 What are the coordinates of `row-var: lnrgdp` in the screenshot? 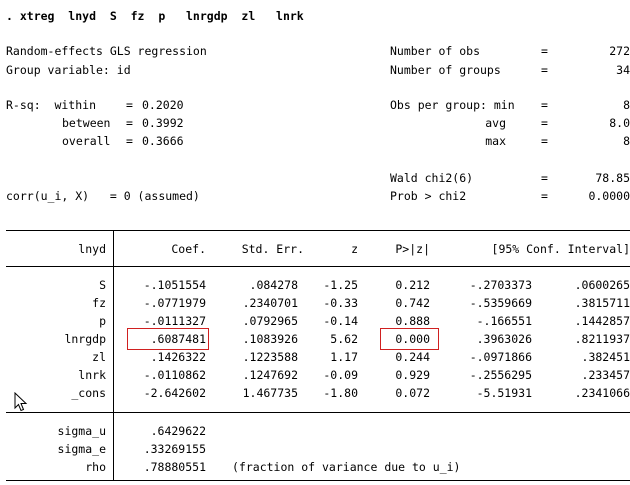 It's located at (85, 339).